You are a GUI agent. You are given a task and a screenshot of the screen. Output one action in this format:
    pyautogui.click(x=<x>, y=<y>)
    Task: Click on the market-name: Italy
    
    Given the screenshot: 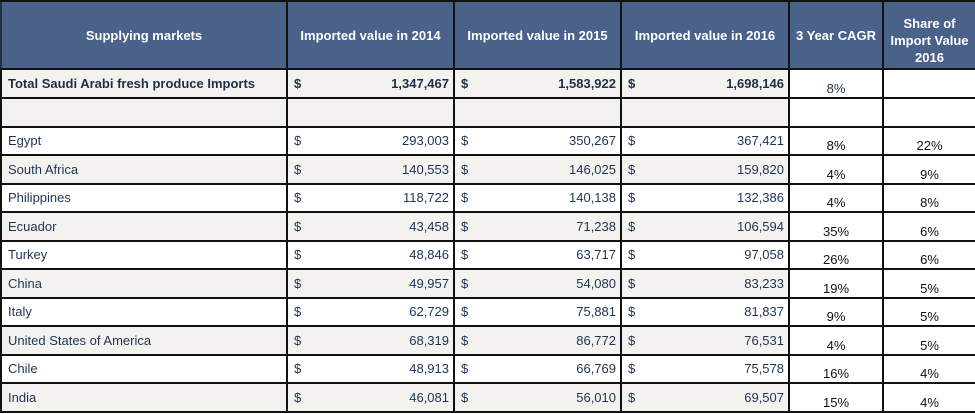 What is the action you would take?
    pyautogui.click(x=144, y=311)
    